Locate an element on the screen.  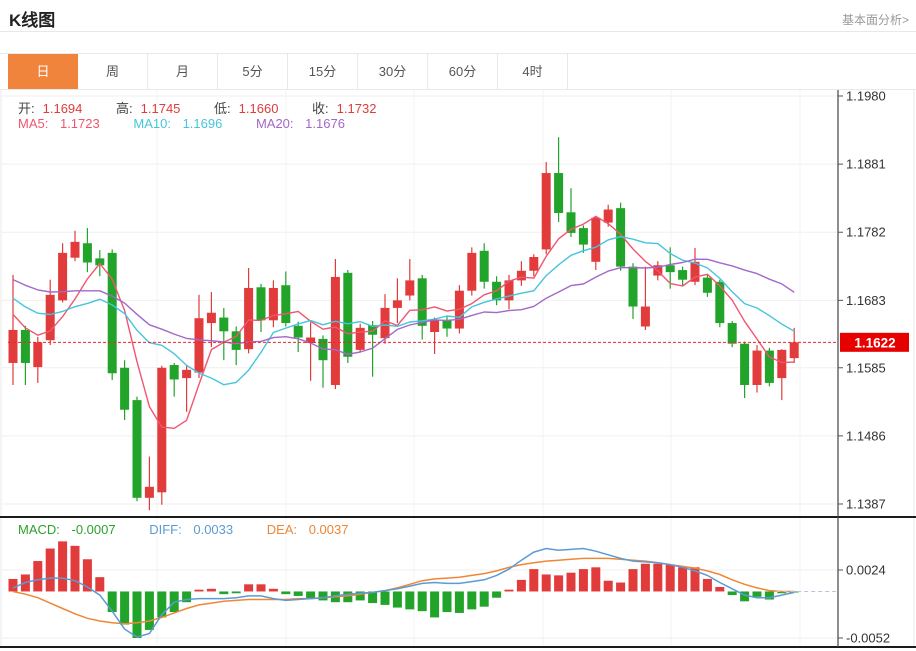
macd-value: -0.0007 is located at coordinates (93, 529).